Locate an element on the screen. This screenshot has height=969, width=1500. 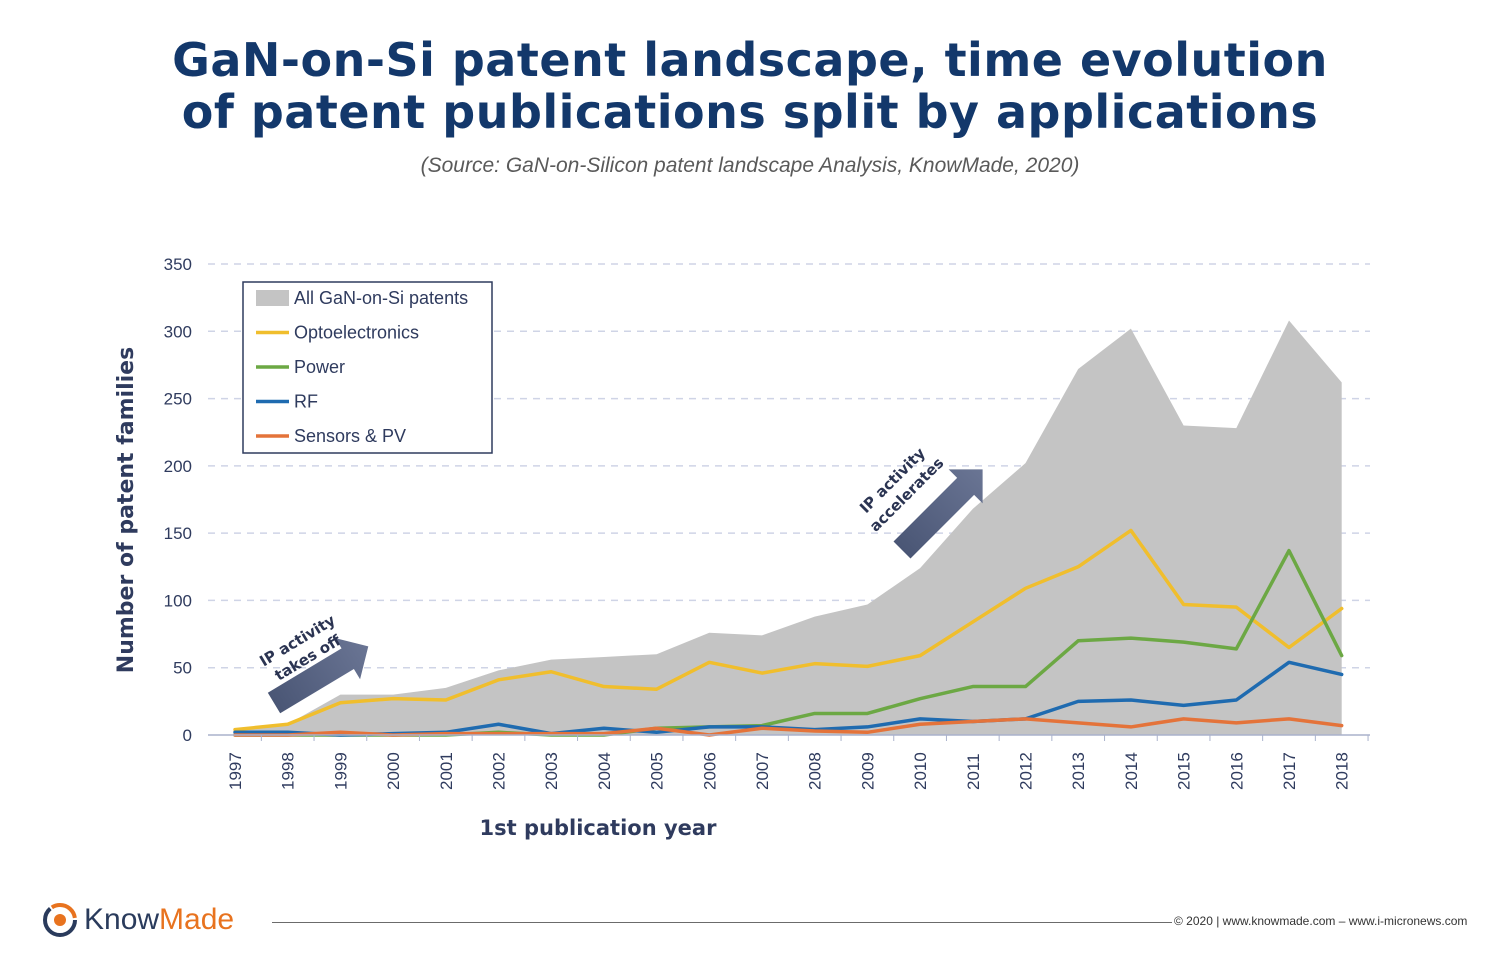
logo-text-know: Know is located at coordinates (122, 919).